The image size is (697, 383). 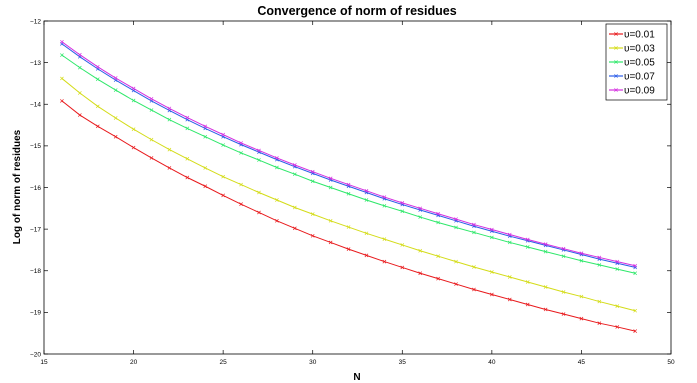 I want to click on y-tick-label: −13, so click(x=35, y=63).